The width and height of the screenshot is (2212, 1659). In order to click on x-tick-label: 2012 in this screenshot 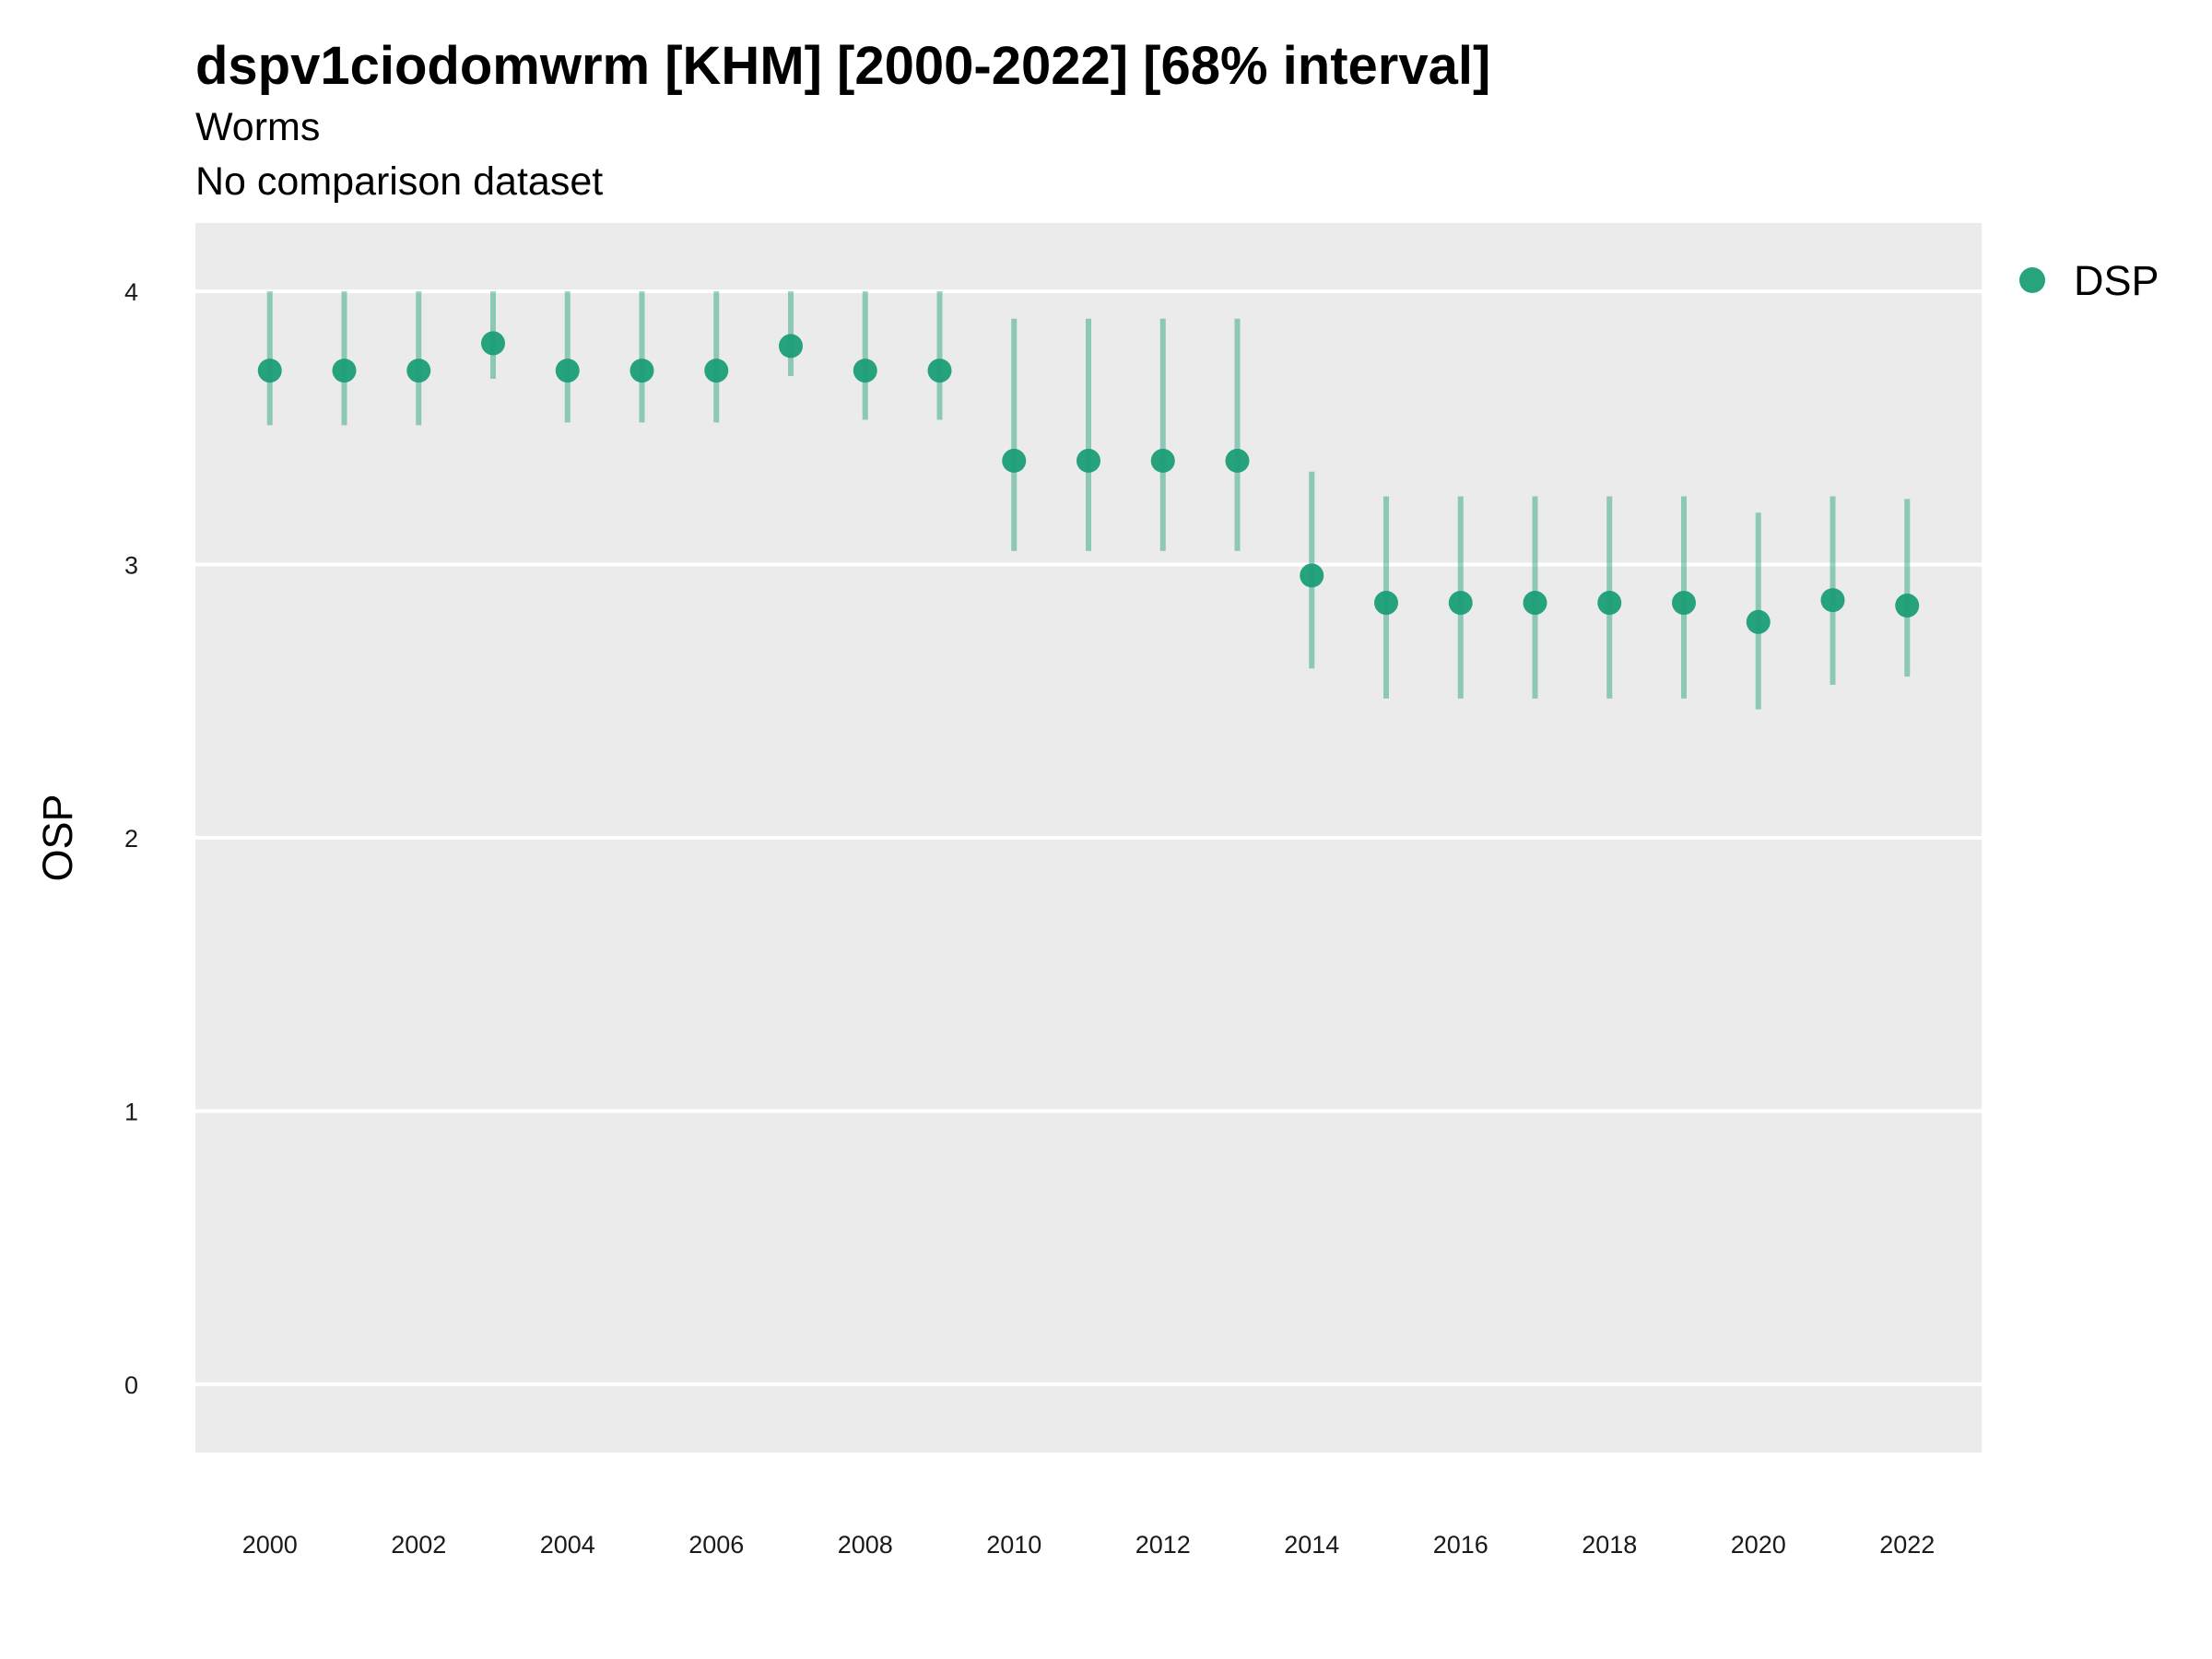, I will do `click(1163, 1545)`.